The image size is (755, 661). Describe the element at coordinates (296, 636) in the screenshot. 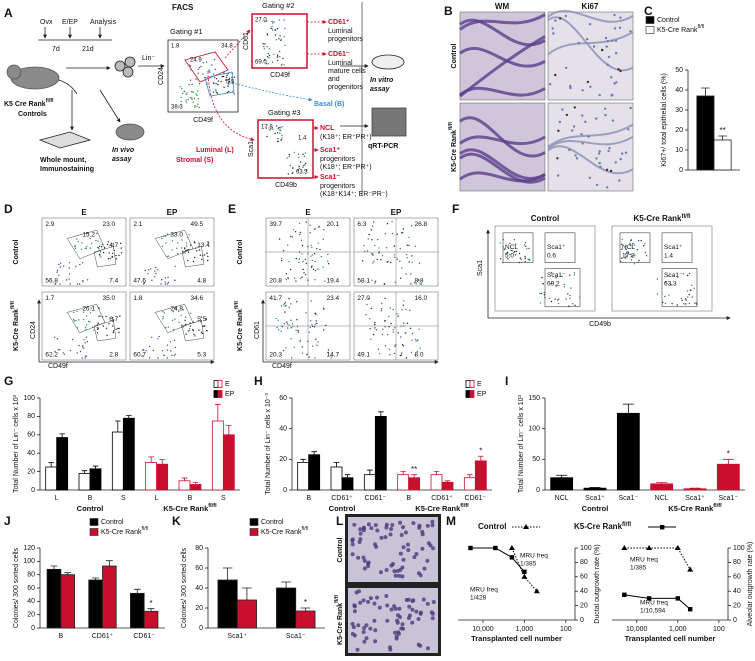

I see `x-tick-label: Sca1⁻` at that location.